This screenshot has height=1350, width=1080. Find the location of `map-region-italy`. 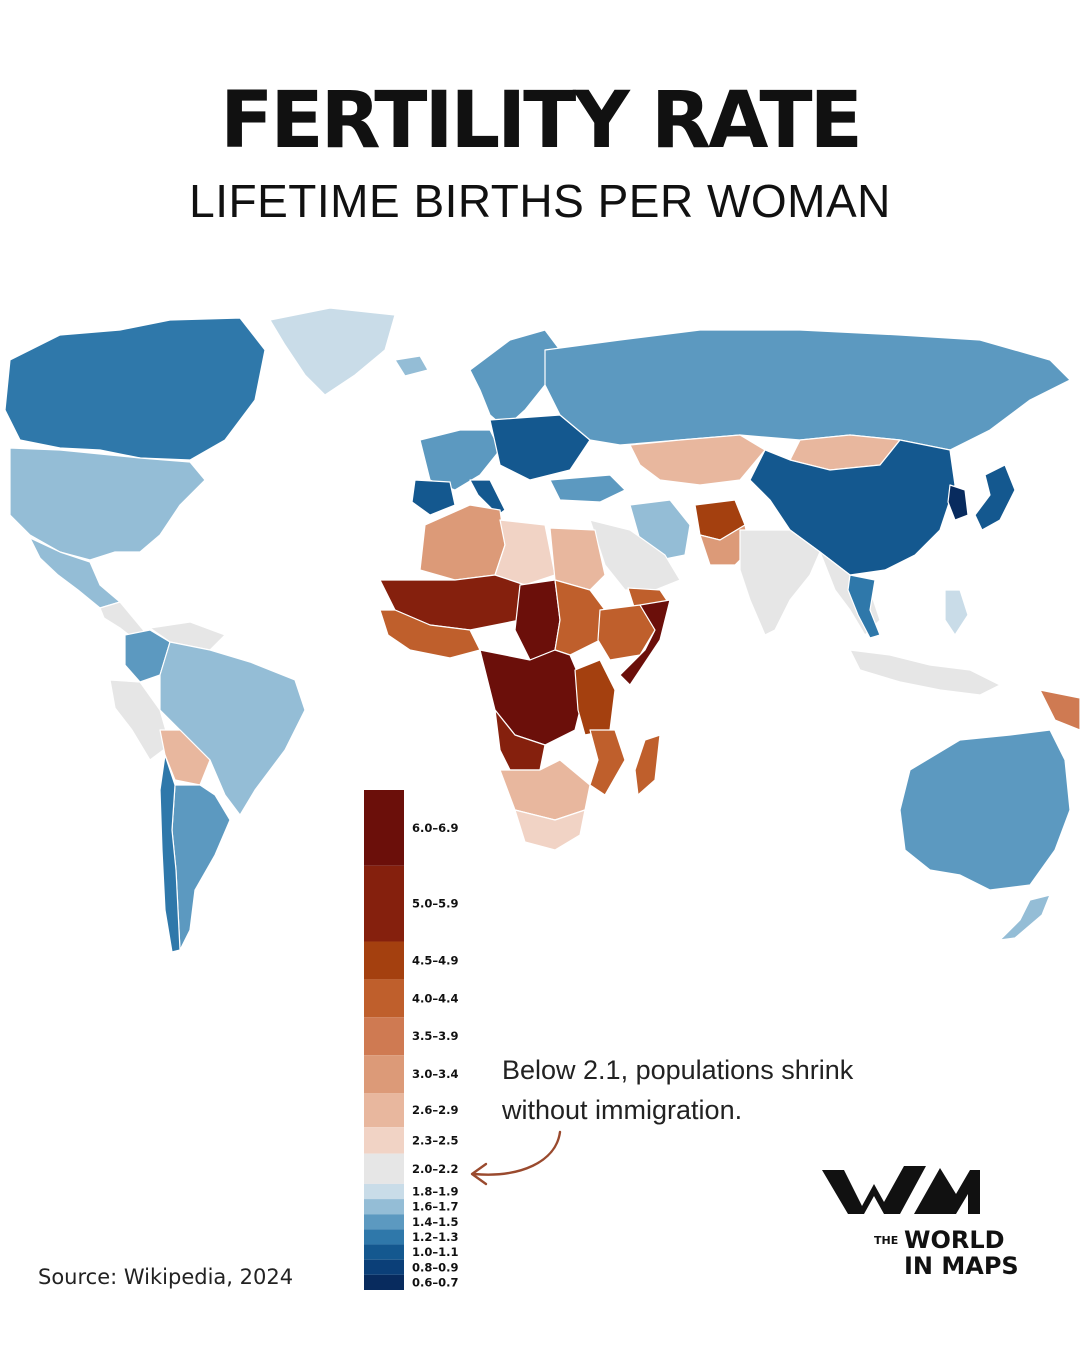

map-region-italy is located at coordinates (487, 497).